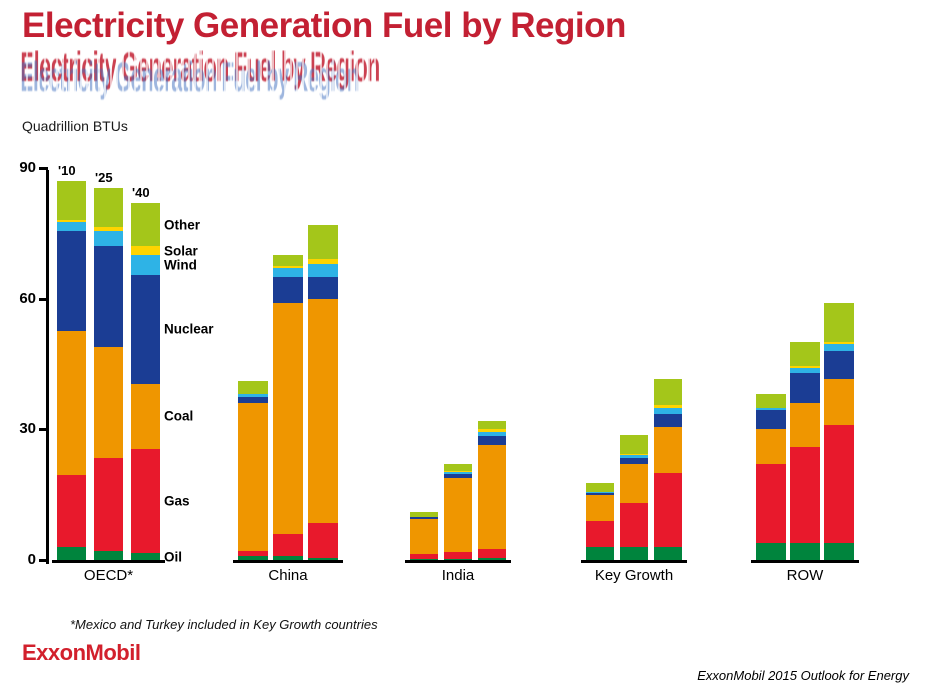 The width and height of the screenshot is (925, 692). What do you see at coordinates (324, 25) in the screenshot?
I see `page-title: Electricity Generation Fuel by Region` at bounding box center [324, 25].